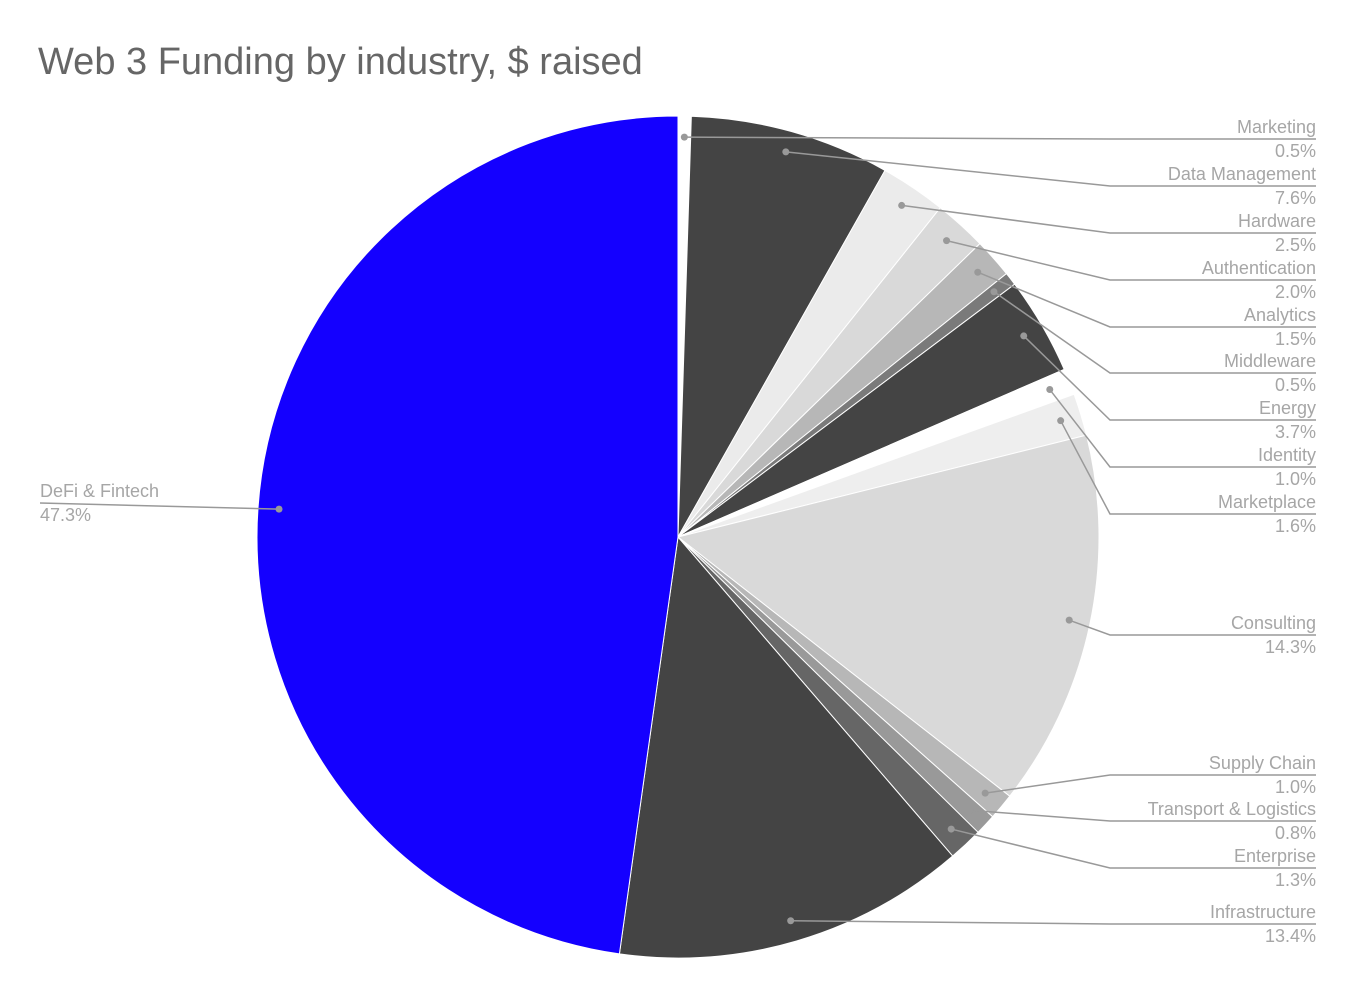 This screenshot has width=1356, height=992. What do you see at coordinates (1295, 198) in the screenshot?
I see `slice-value: 7.6%` at bounding box center [1295, 198].